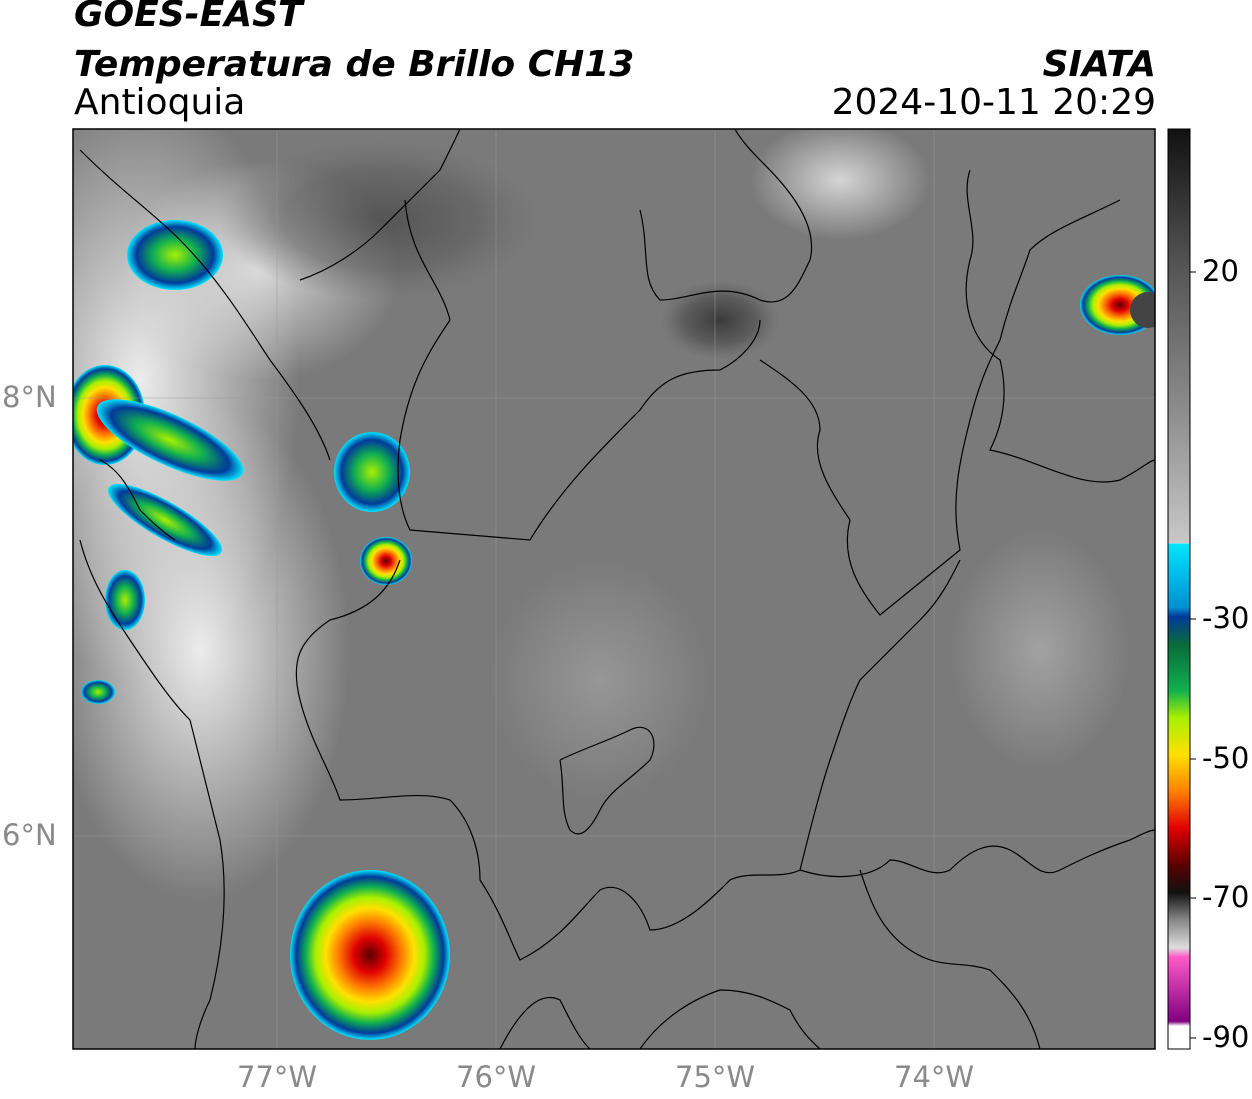 The image size is (1252, 1099). Describe the element at coordinates (1099, 64) in the screenshot. I see `organization-label: SIATA` at that location.